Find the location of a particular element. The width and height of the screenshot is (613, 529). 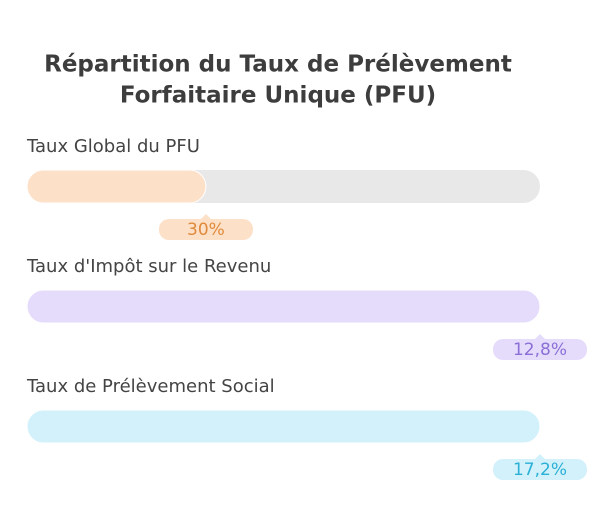

value-label: 12,8% is located at coordinates (540, 350).